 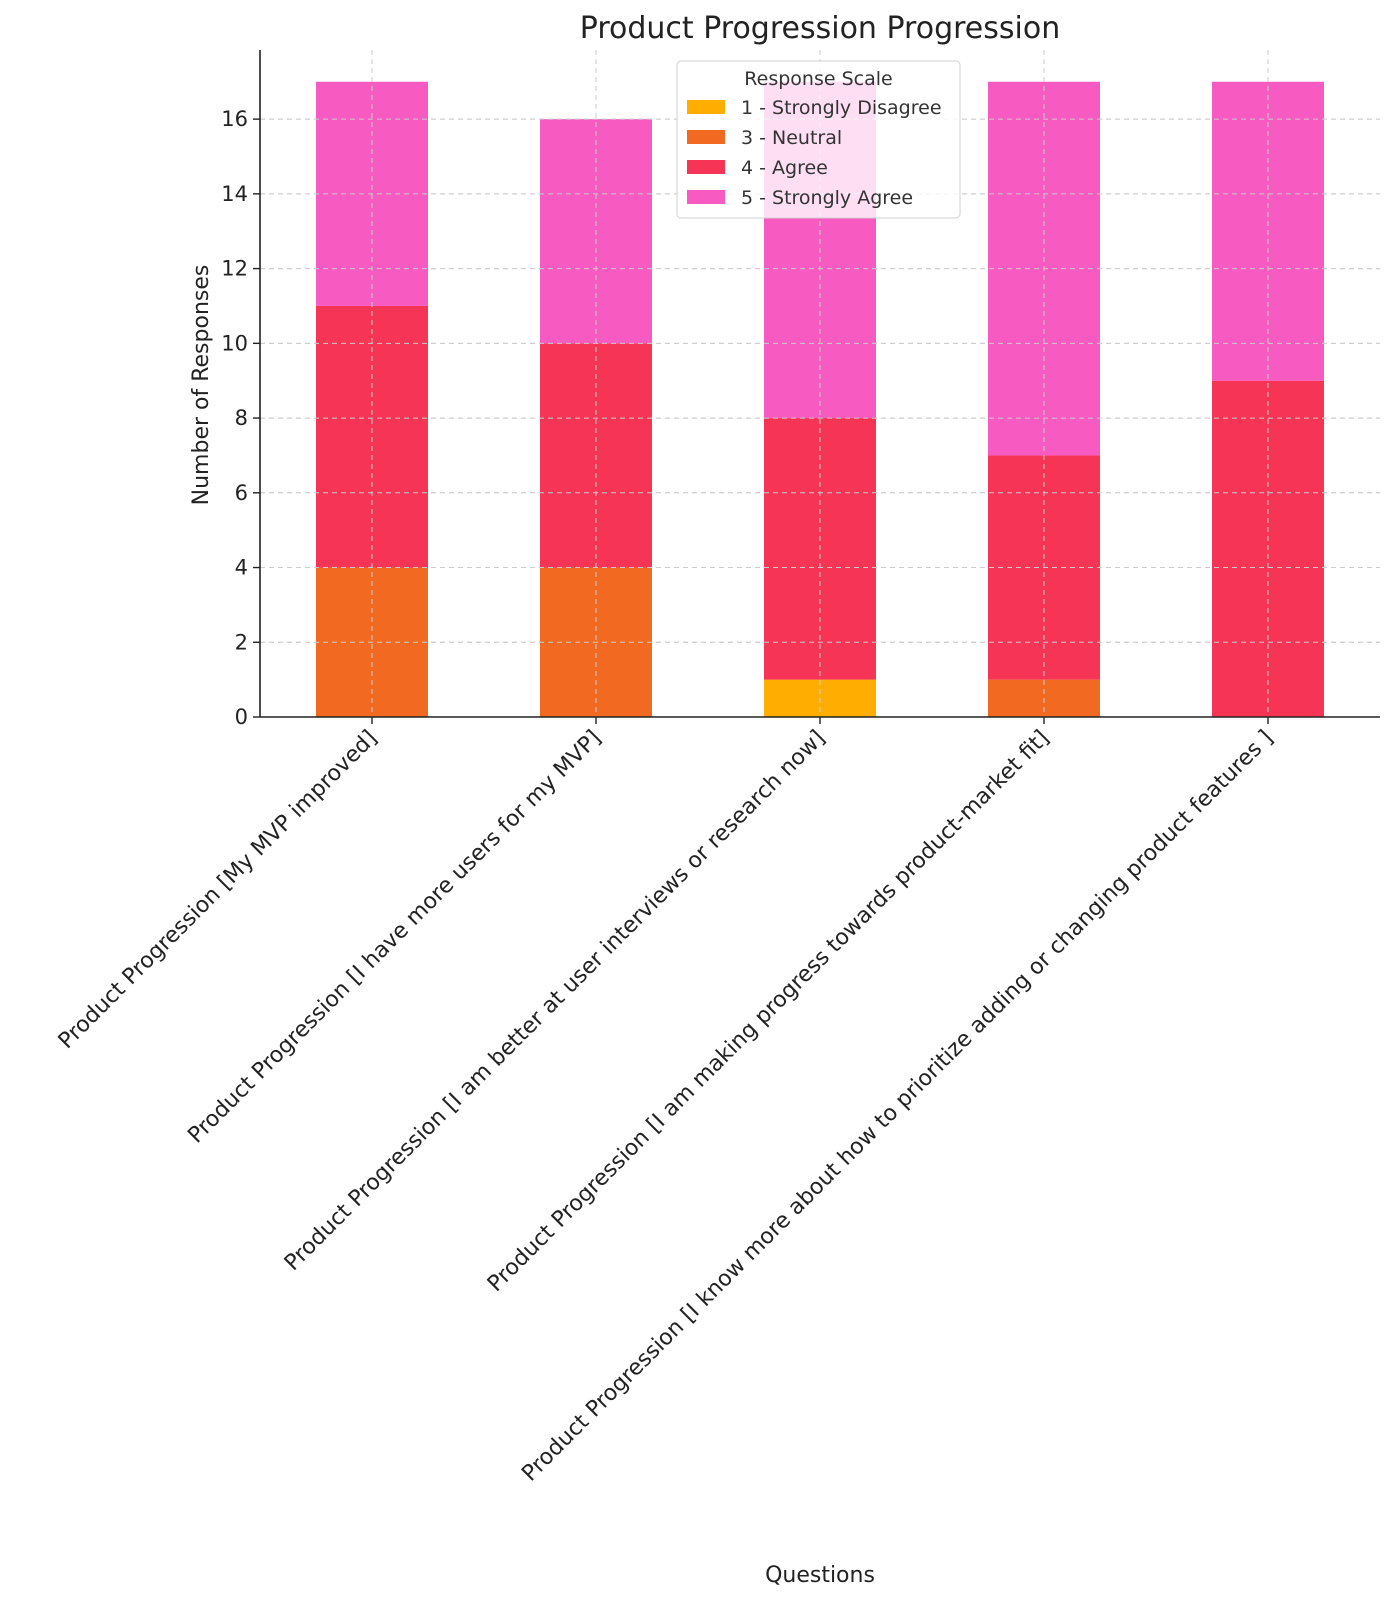 I want to click on y-tick-label: 6, so click(x=241, y=493).